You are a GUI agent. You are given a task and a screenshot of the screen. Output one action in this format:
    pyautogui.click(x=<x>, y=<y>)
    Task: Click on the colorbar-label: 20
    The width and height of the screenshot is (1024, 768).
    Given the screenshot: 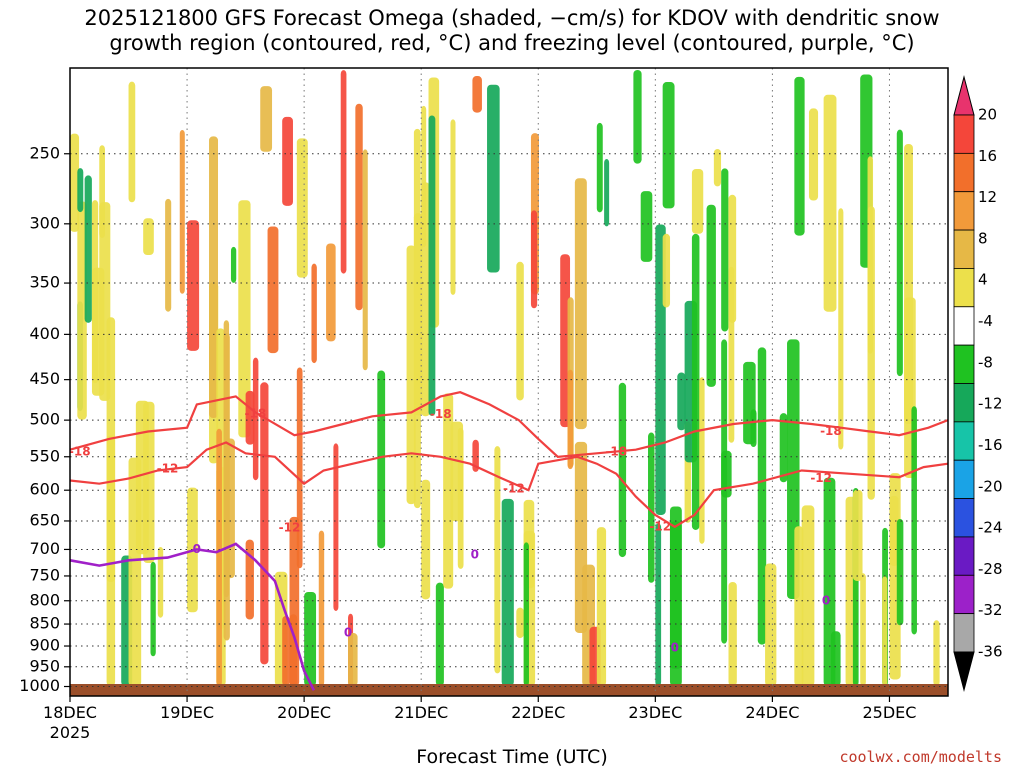 What is the action you would take?
    pyautogui.click(x=987, y=115)
    